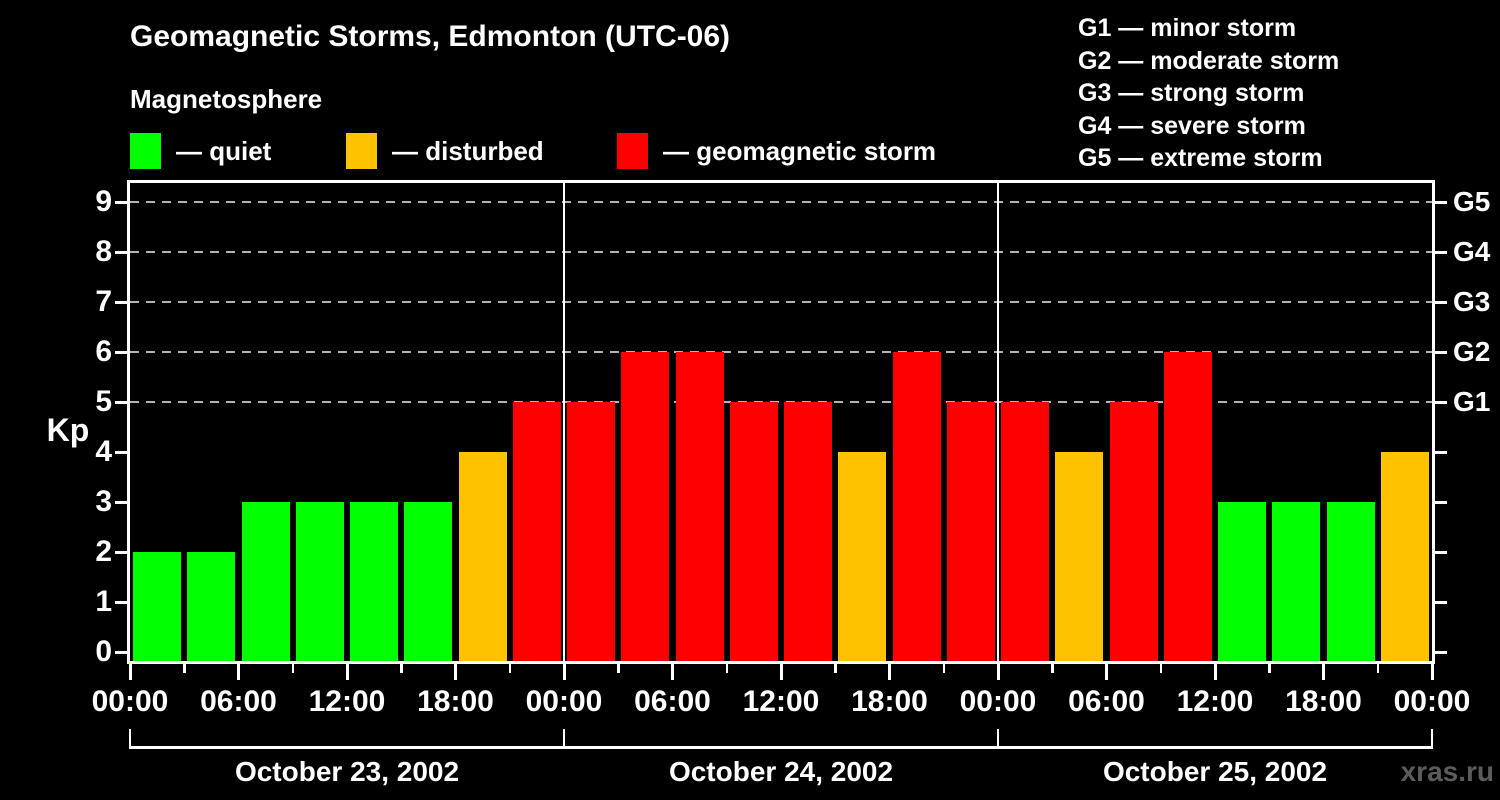  Describe the element at coordinates (781, 771) in the screenshot. I see `date-label: October 24, 2002` at that location.